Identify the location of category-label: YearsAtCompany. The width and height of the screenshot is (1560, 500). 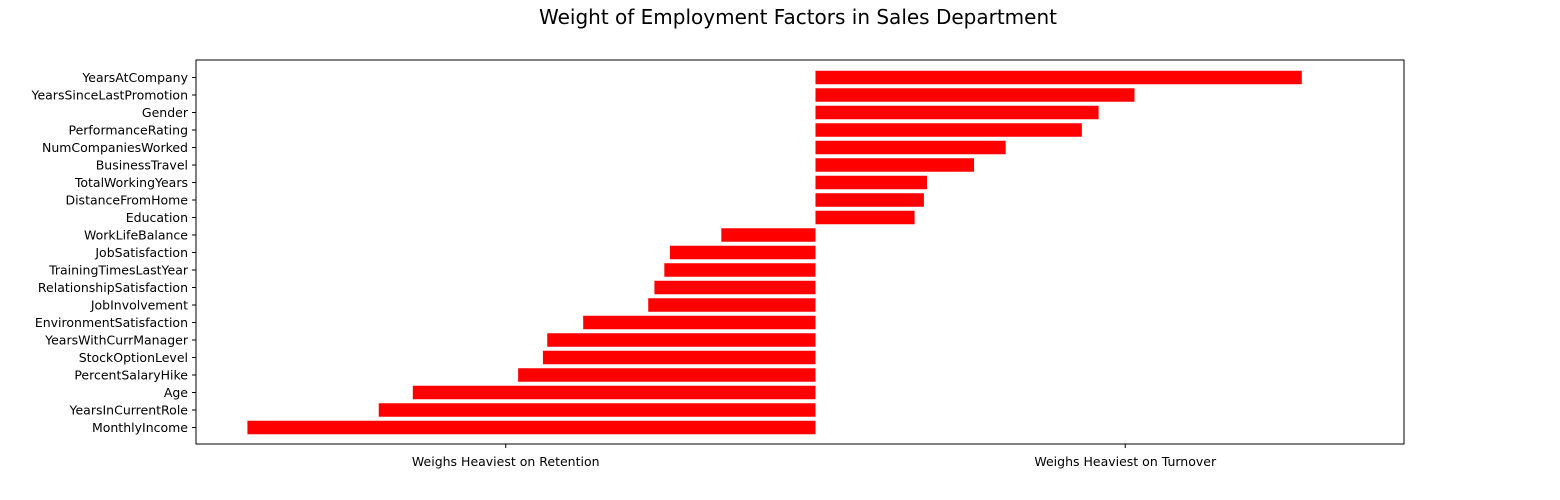
(134, 77).